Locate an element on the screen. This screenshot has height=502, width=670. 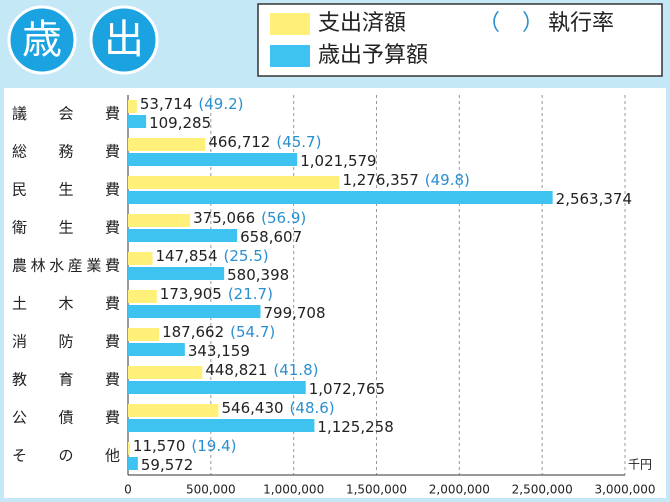
value-label: 1,021,579 is located at coordinates (338, 161).